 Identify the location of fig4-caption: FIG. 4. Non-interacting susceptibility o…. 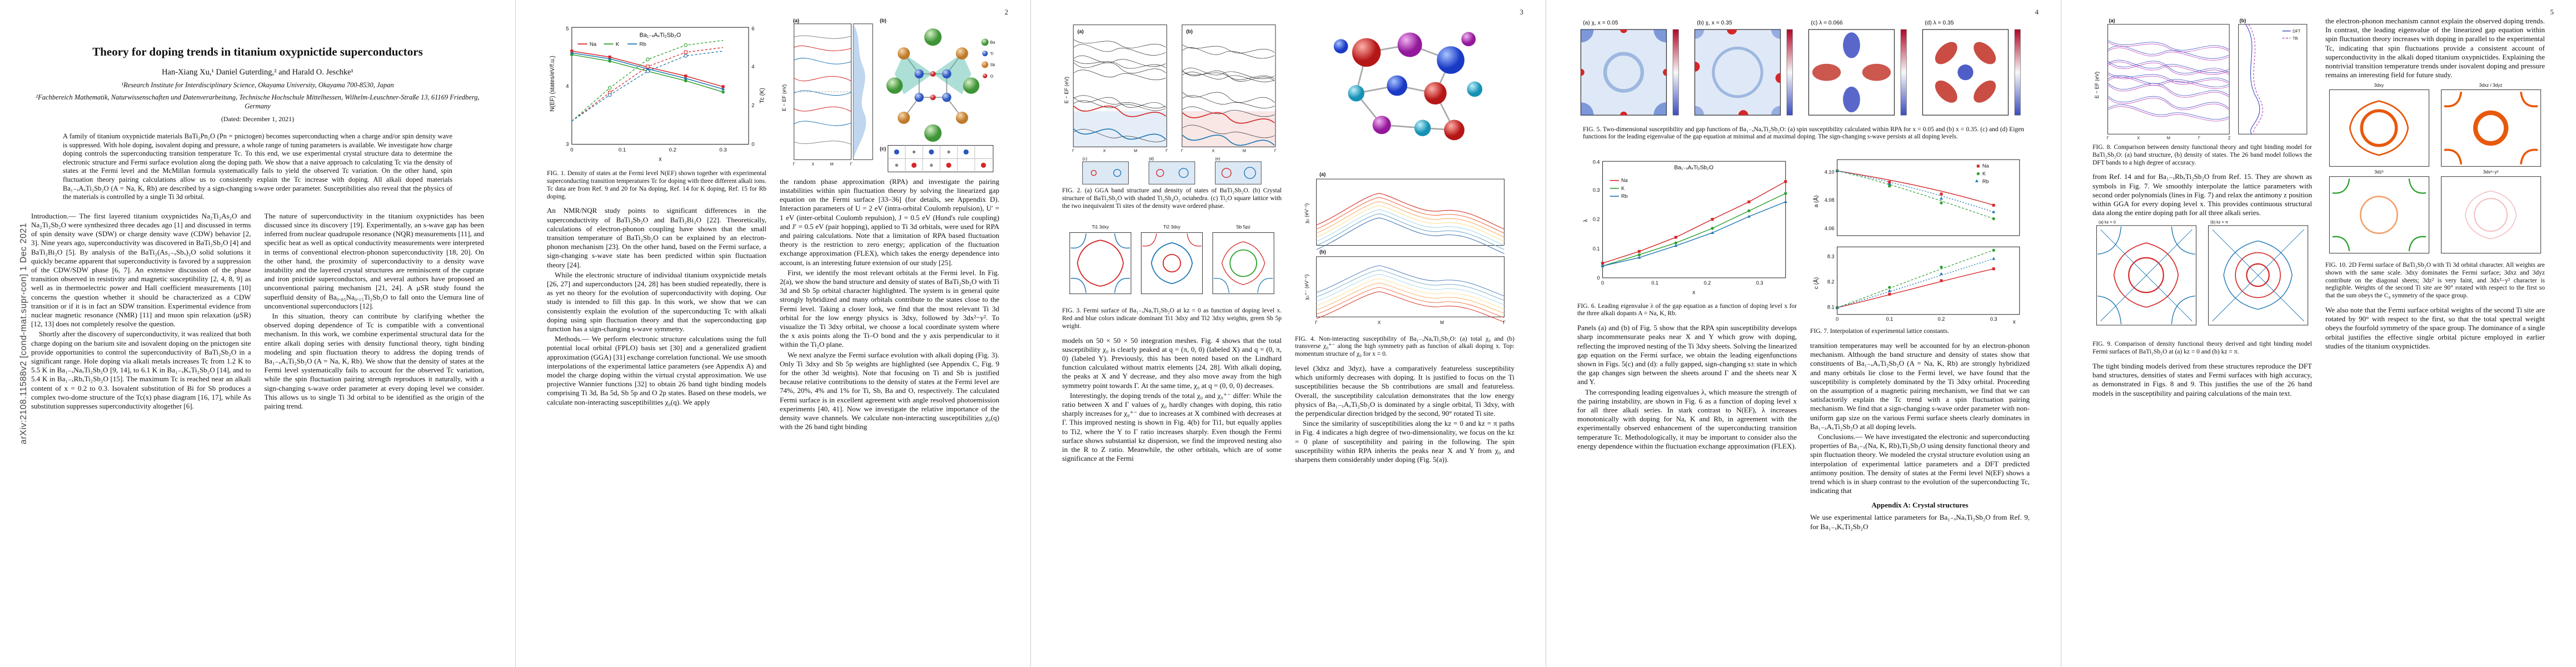
(1404, 346).